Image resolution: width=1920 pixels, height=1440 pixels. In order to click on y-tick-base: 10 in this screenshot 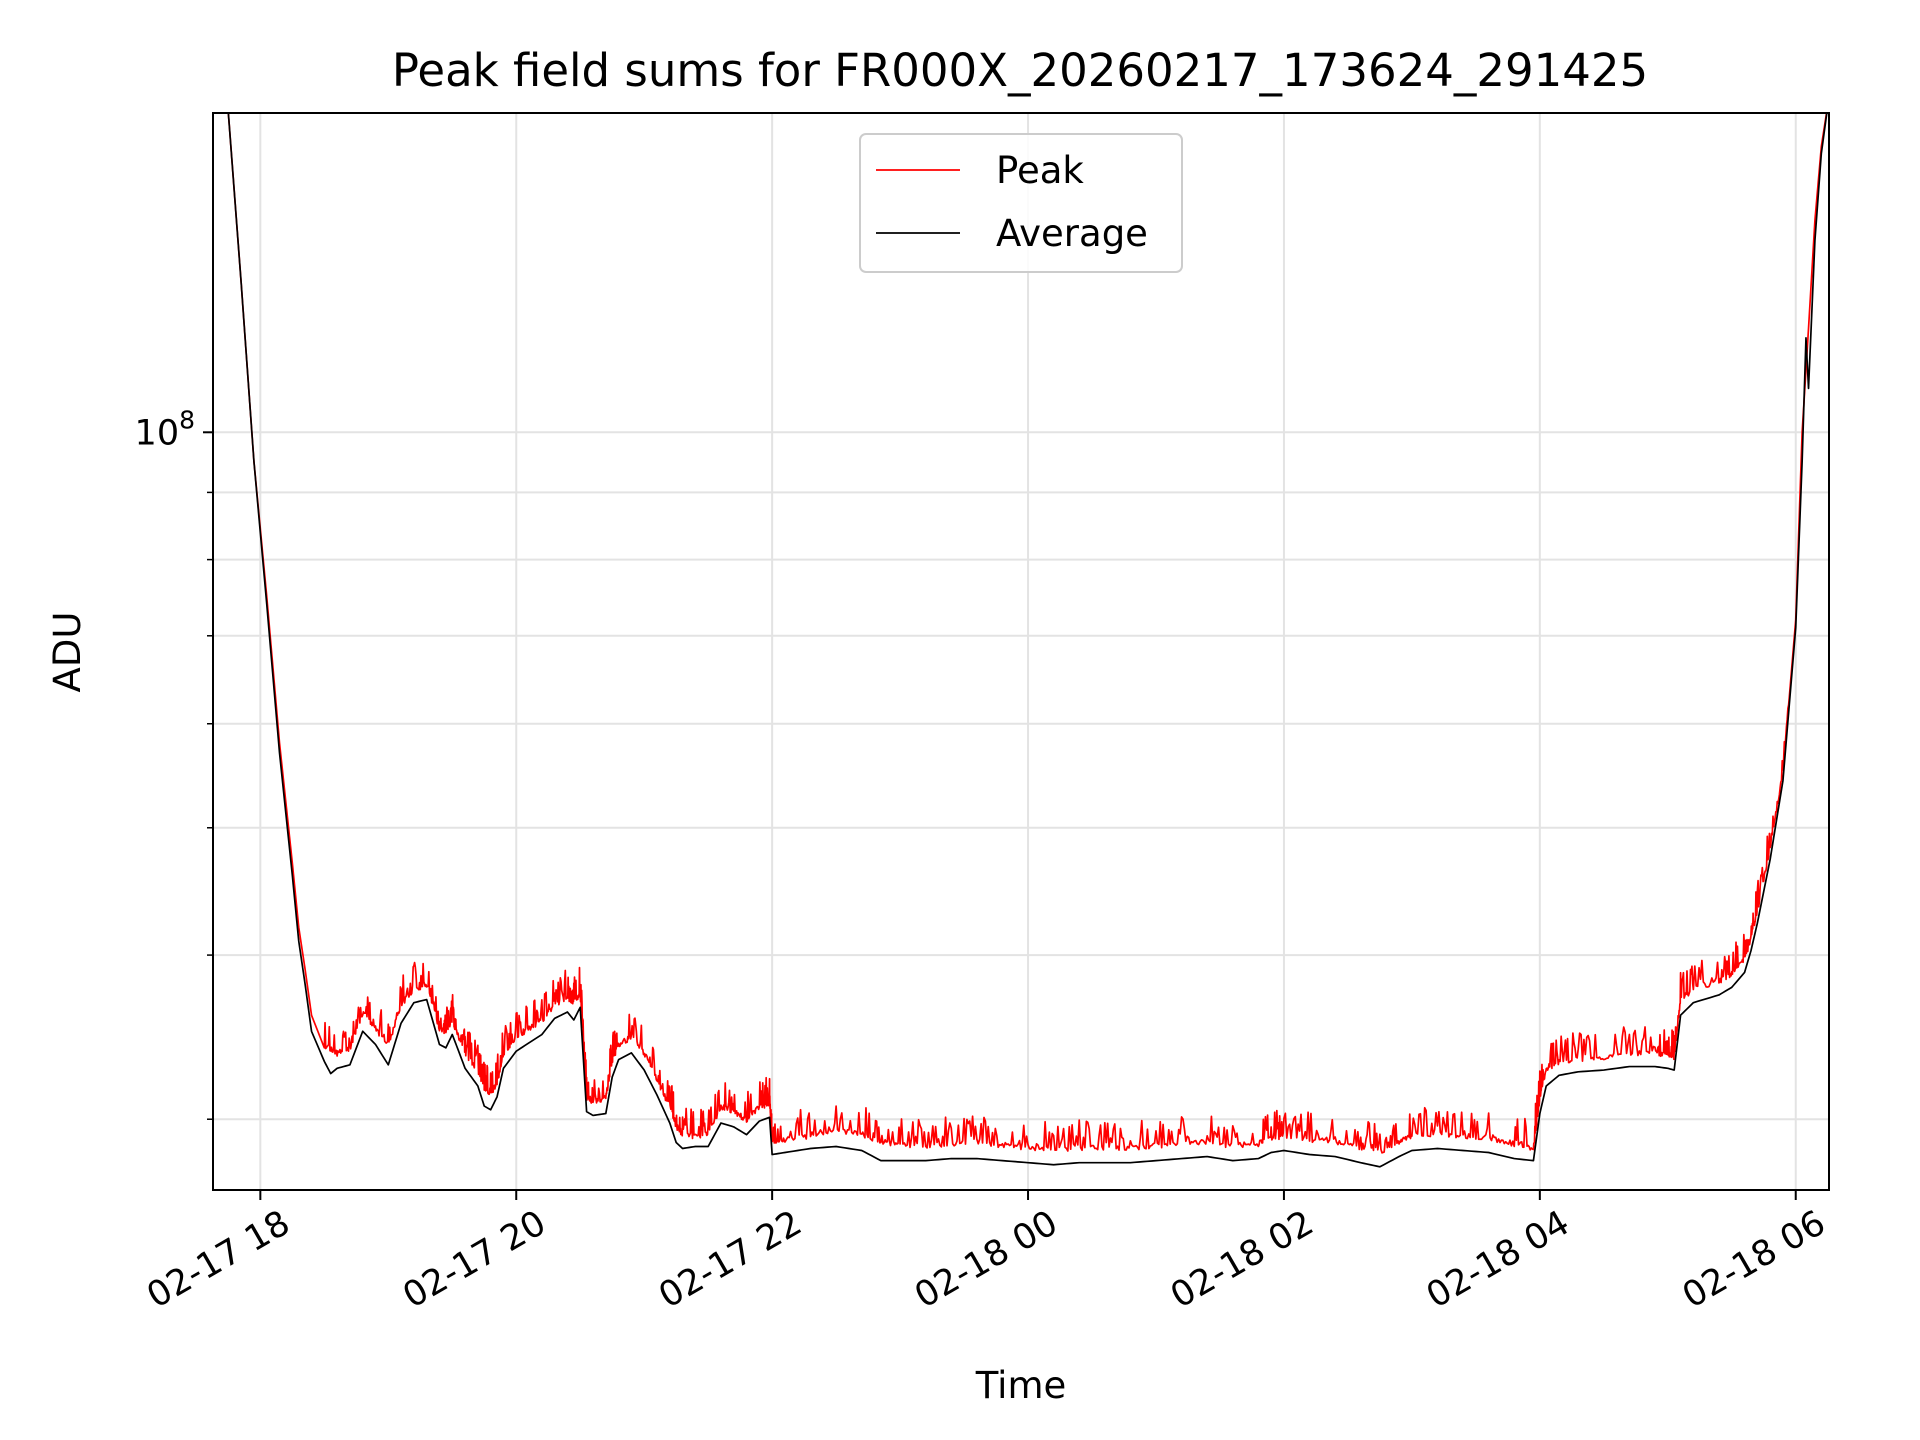, I will do `click(157, 433)`.